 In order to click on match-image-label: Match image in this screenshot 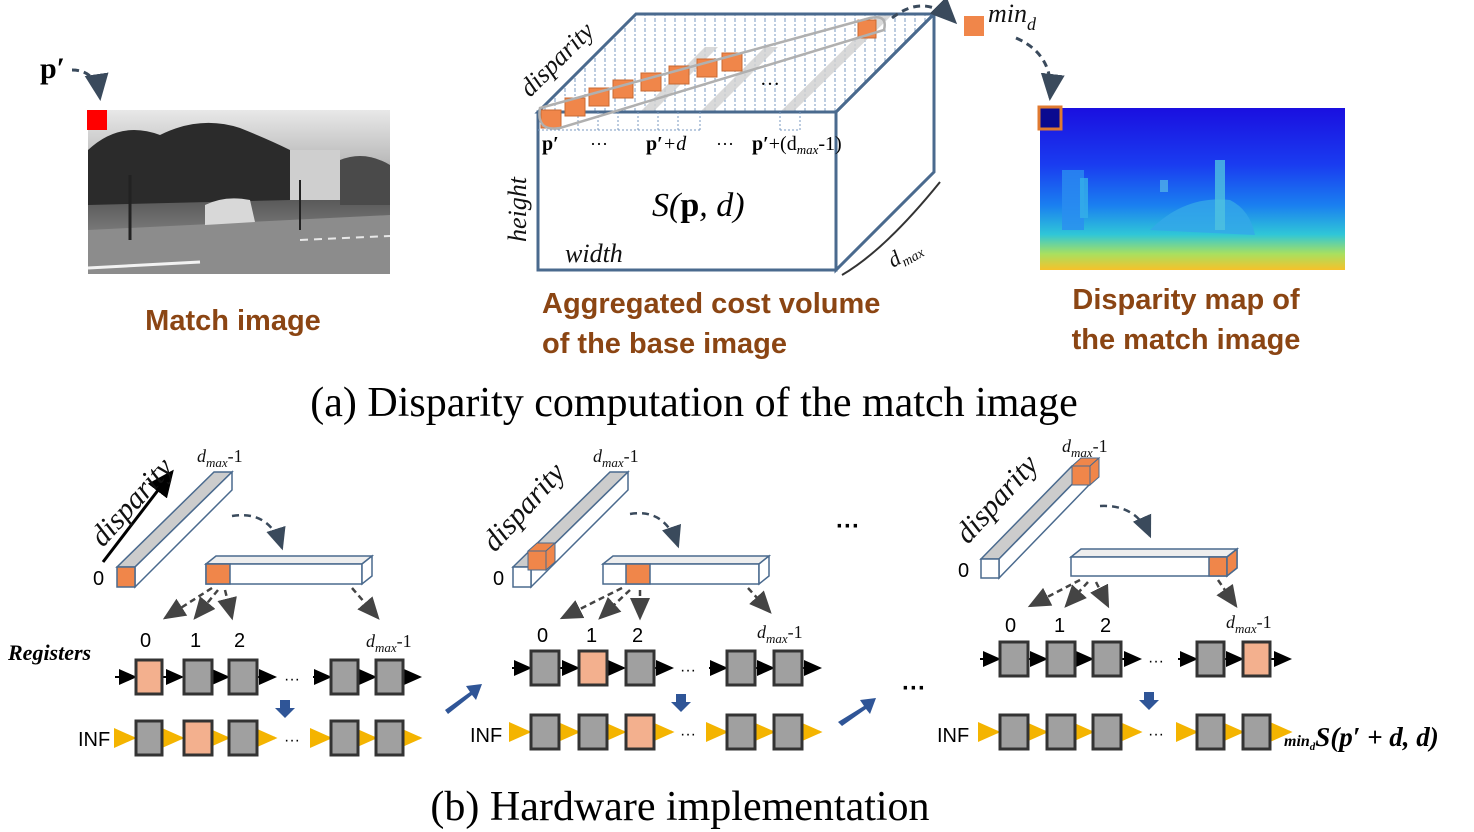, I will do `click(233, 321)`.